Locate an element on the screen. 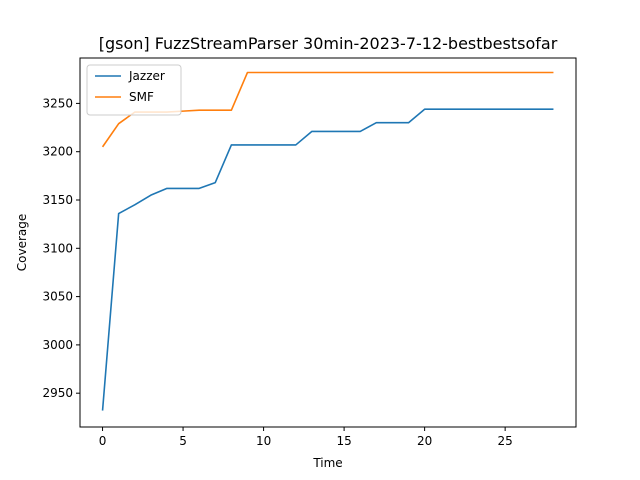 This screenshot has width=640, height=480. y-tick-label: 3150 is located at coordinates (57, 200).